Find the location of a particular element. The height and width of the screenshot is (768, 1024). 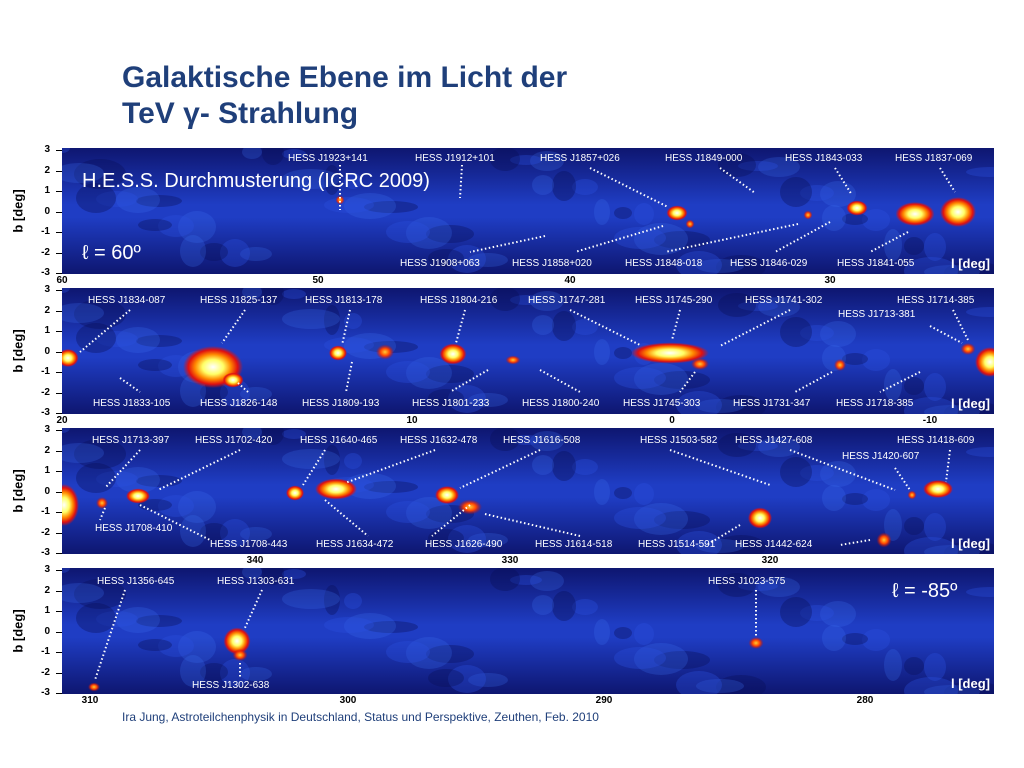

title-line-2: TeV γ- Strahlung is located at coordinates (240, 113).